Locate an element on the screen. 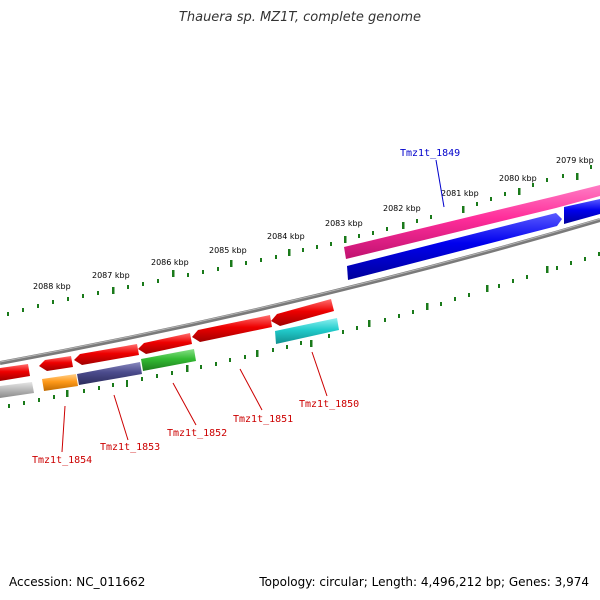 This screenshot has height=600, width=600. reverse-strand-genes is located at coordinates (167, 340).